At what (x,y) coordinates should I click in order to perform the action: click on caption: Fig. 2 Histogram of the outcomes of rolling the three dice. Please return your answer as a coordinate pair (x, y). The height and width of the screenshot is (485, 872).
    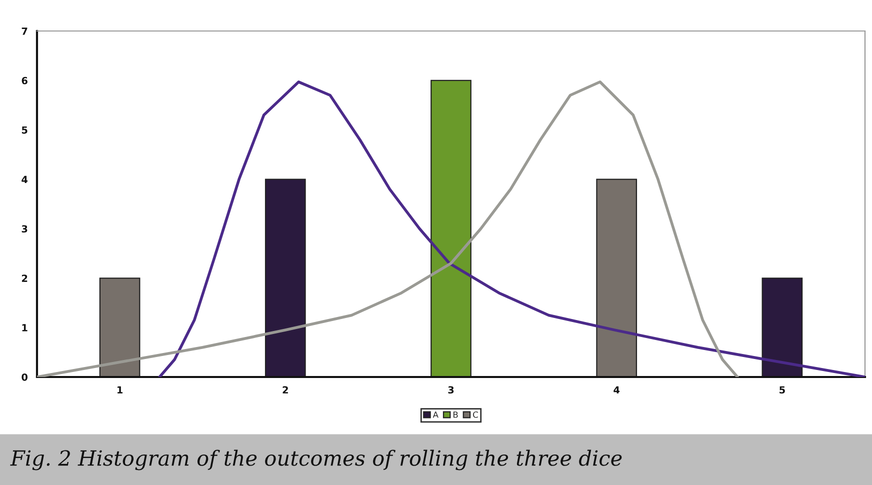
    Looking at the image, I should click on (316, 460).